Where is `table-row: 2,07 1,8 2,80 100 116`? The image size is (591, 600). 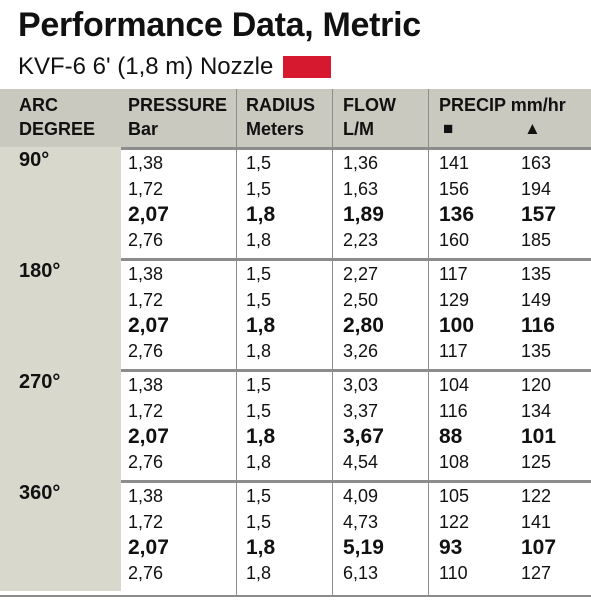 table-row: 2,07 1,8 2,80 100 116 is located at coordinates (295, 325).